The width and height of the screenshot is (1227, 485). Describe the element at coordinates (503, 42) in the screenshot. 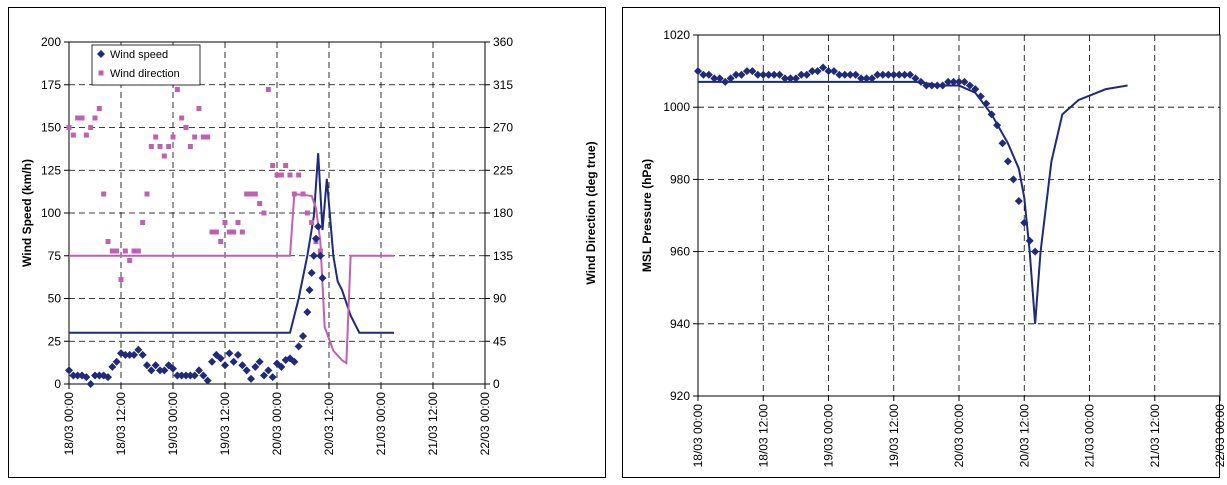

I see `y2-tick-label: 360` at that location.